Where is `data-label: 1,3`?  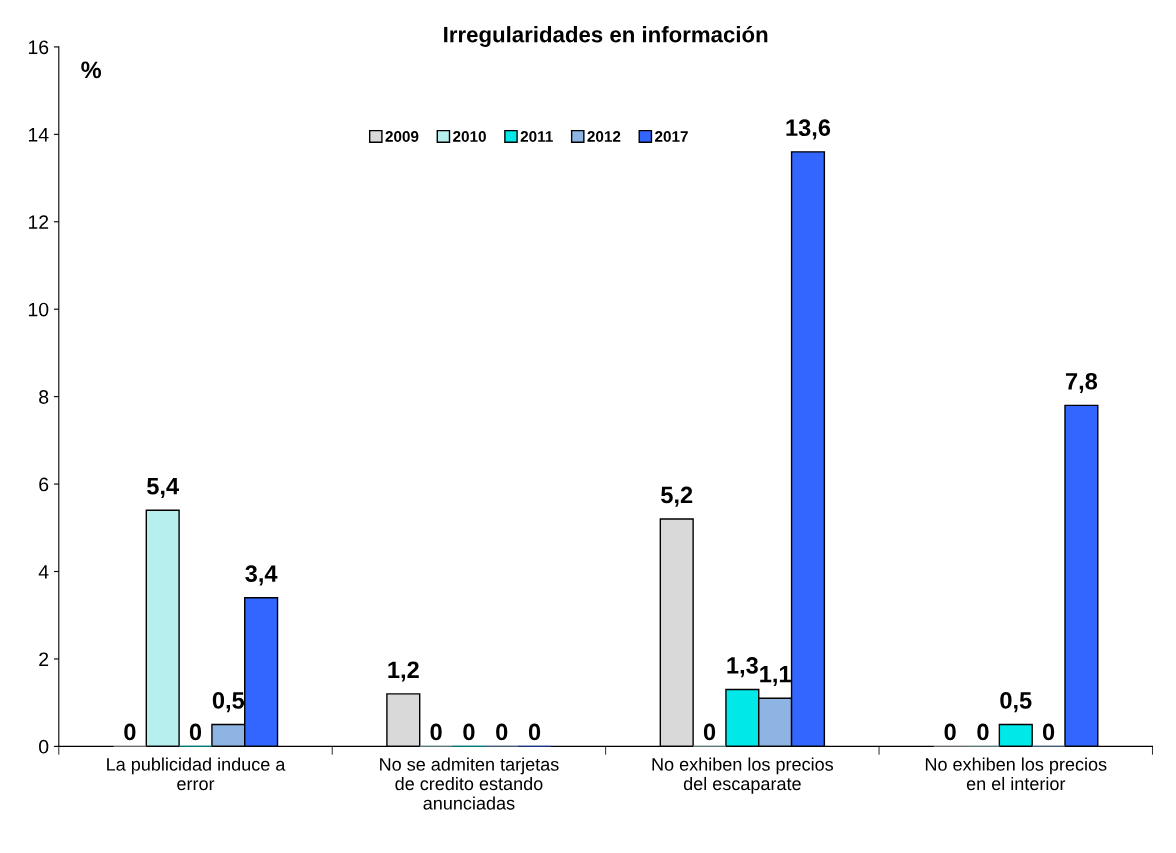 data-label: 1,3 is located at coordinates (742, 667).